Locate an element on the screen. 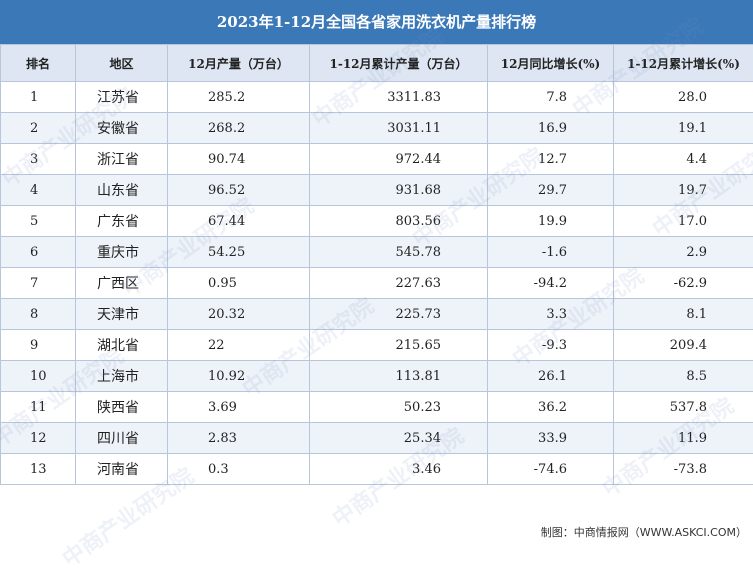  dec-yoy-cell: -1.6 is located at coordinates (551, 252).